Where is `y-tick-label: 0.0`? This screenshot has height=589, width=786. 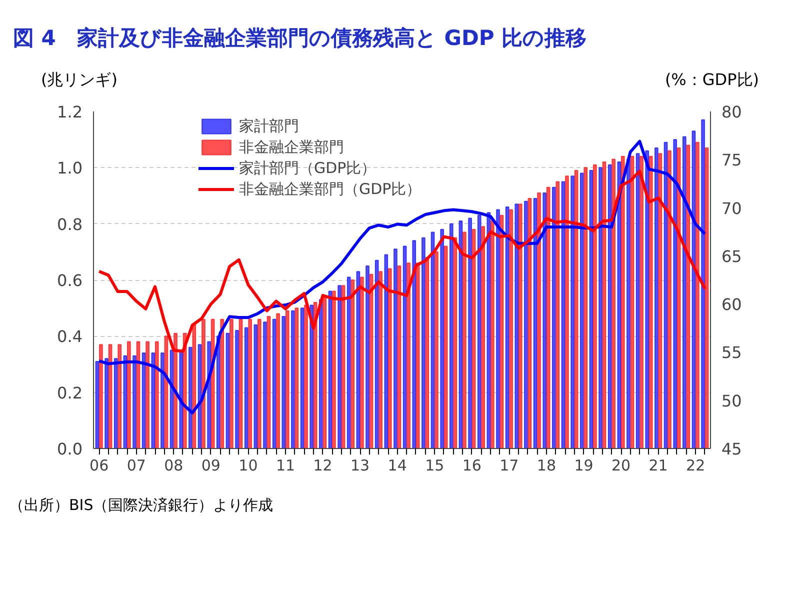
y-tick-label: 0.0 is located at coordinates (70, 448).